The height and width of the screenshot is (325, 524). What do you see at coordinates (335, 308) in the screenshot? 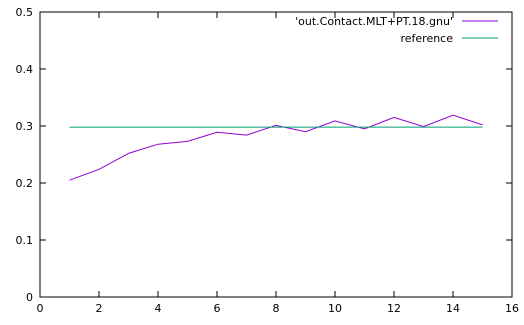
I see `x-tick-label: 10` at bounding box center [335, 308].